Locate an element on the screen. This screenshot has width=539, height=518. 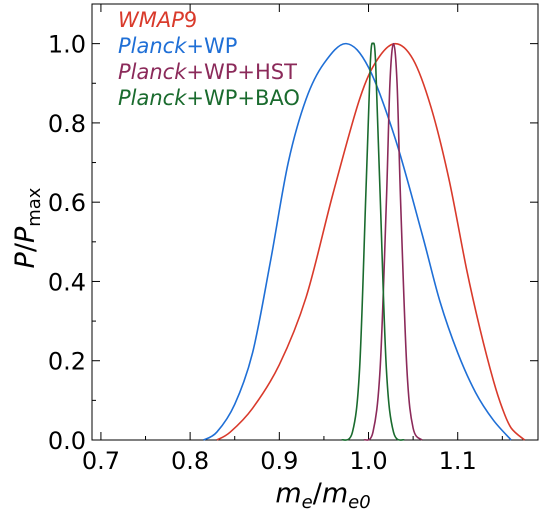
legend-entry: Planck+WP is located at coordinates (177, 46).